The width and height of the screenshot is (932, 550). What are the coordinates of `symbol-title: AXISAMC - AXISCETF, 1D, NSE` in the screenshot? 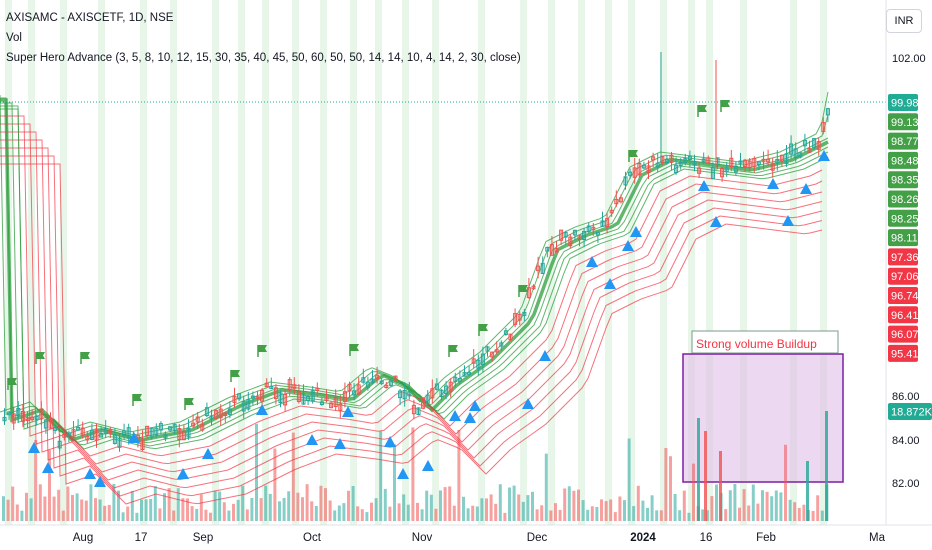 It's located at (90, 18).